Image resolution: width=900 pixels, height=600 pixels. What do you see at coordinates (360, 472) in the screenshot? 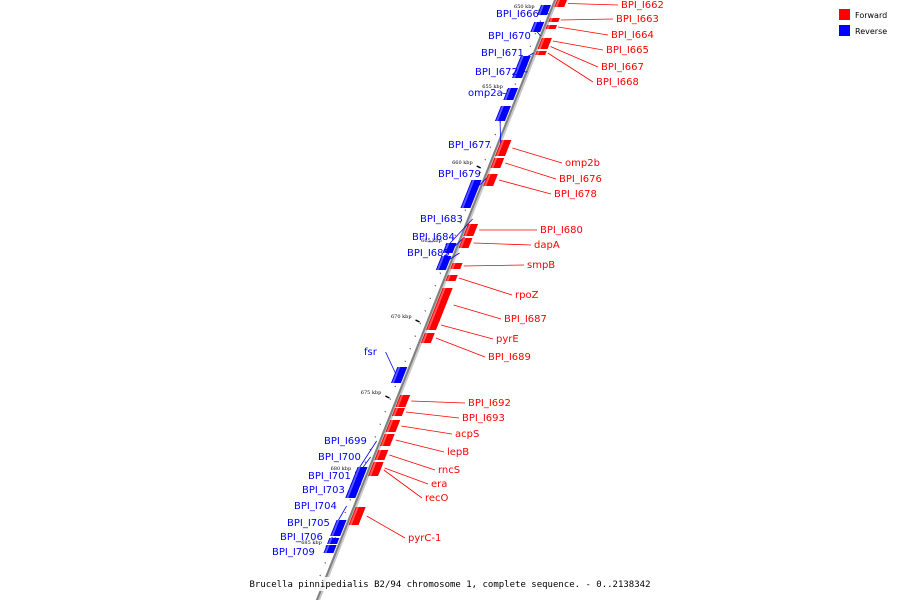
I see `gene-BPI_I699` at bounding box center [360, 472].